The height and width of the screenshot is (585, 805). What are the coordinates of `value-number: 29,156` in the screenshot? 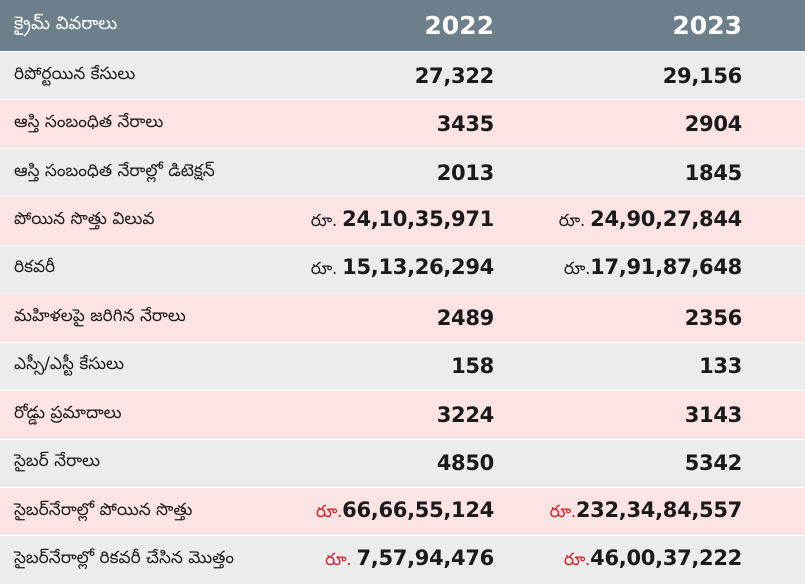 It's located at (702, 75).